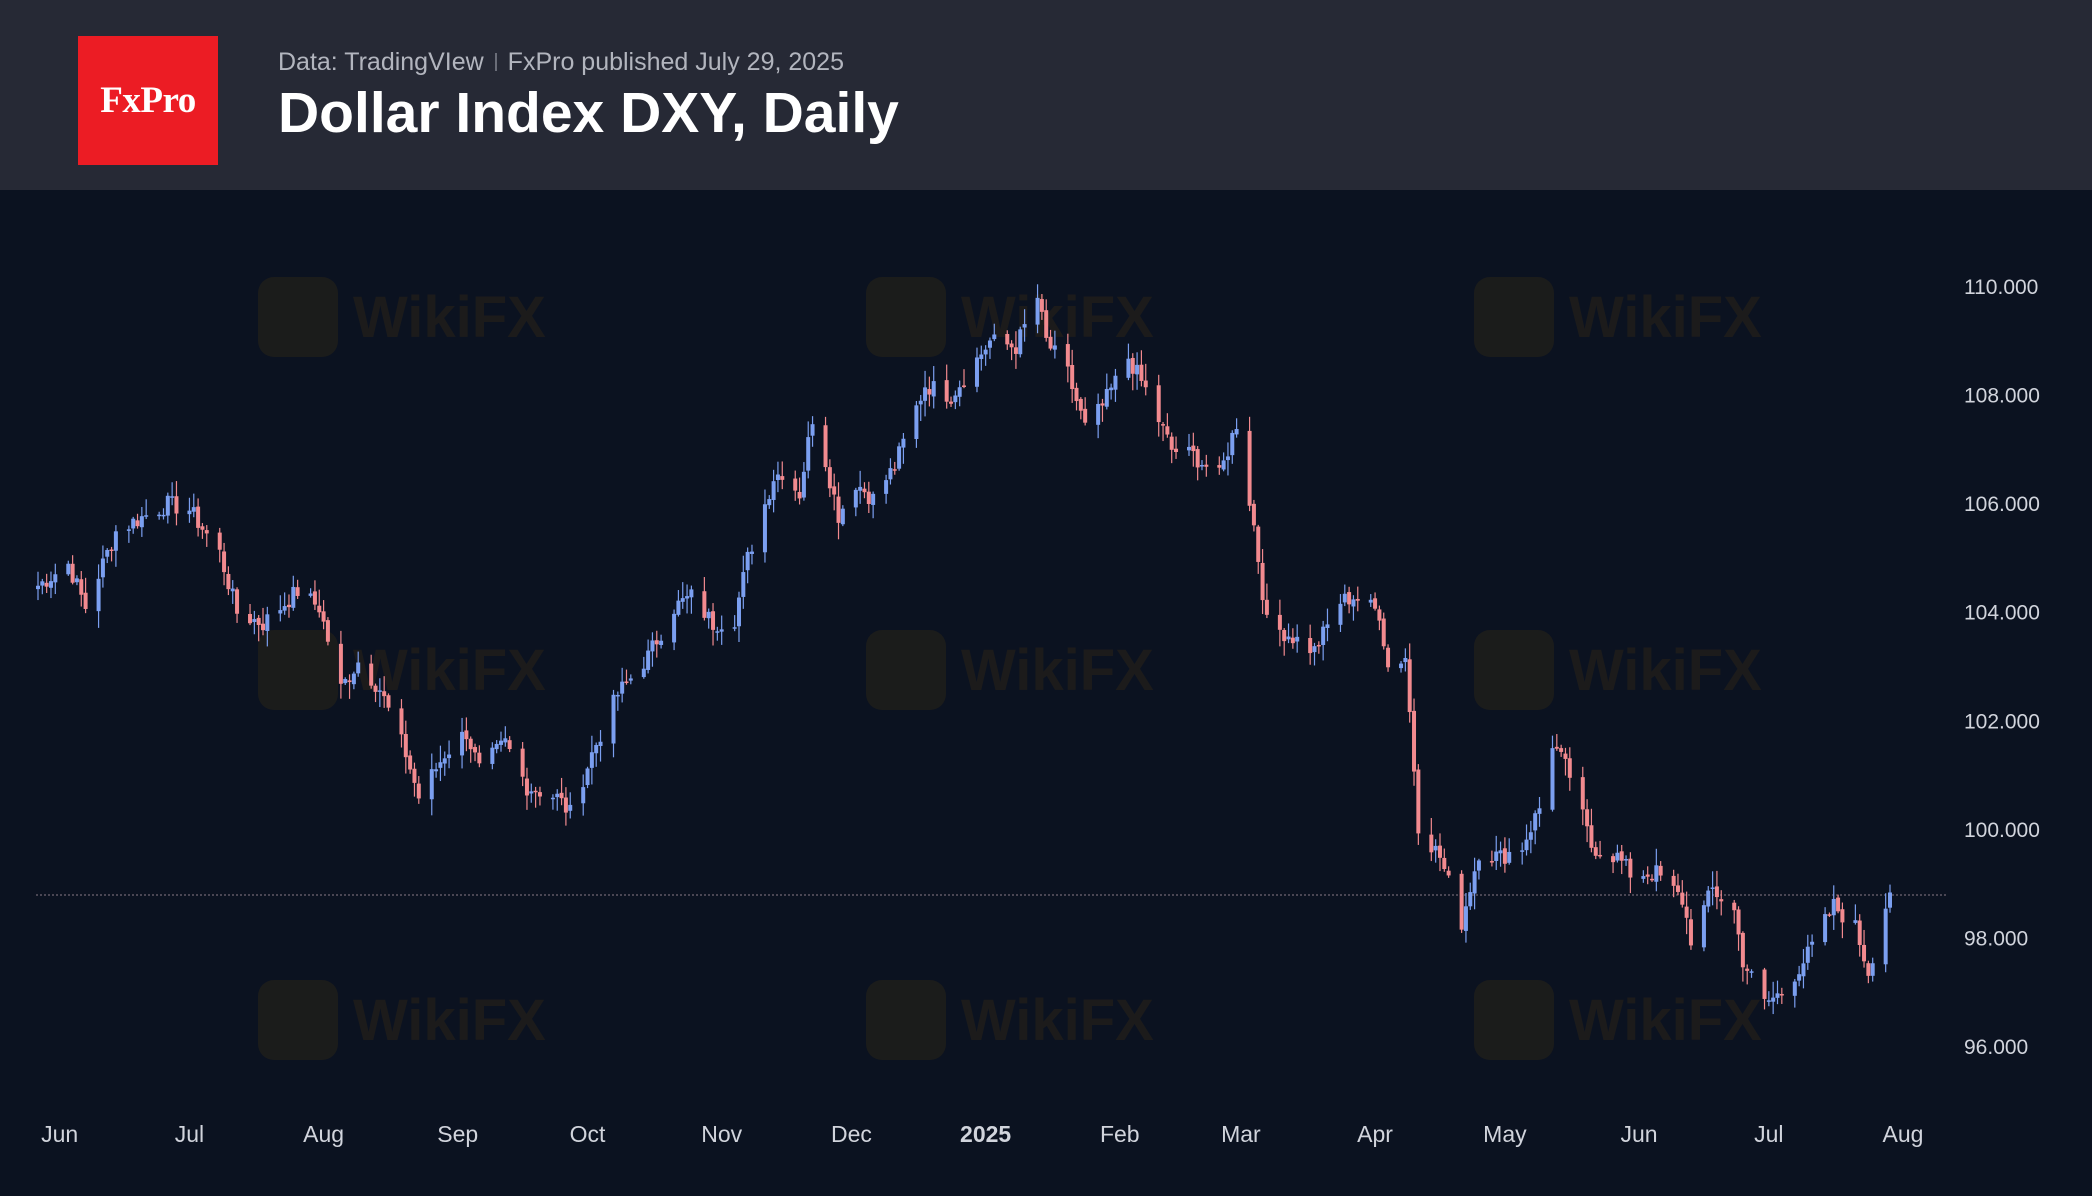 The image size is (2092, 1196). Describe the element at coordinates (2002, 721) in the screenshot. I see `y-tick-label: 102.000` at that location.